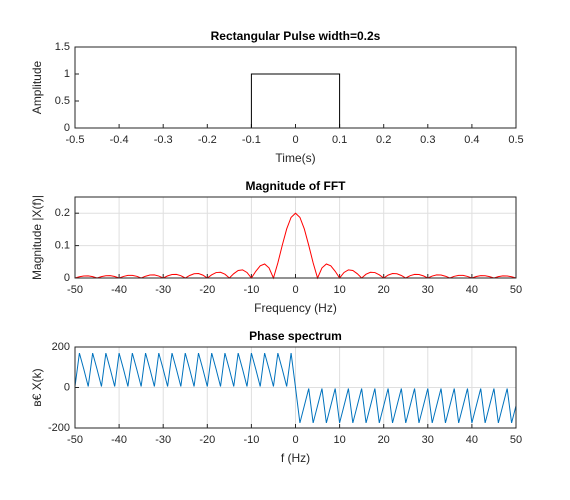 This screenshot has height=500, width=570. What do you see at coordinates (61, 347) in the screenshot?
I see `y-tick-label: 200` at bounding box center [61, 347].